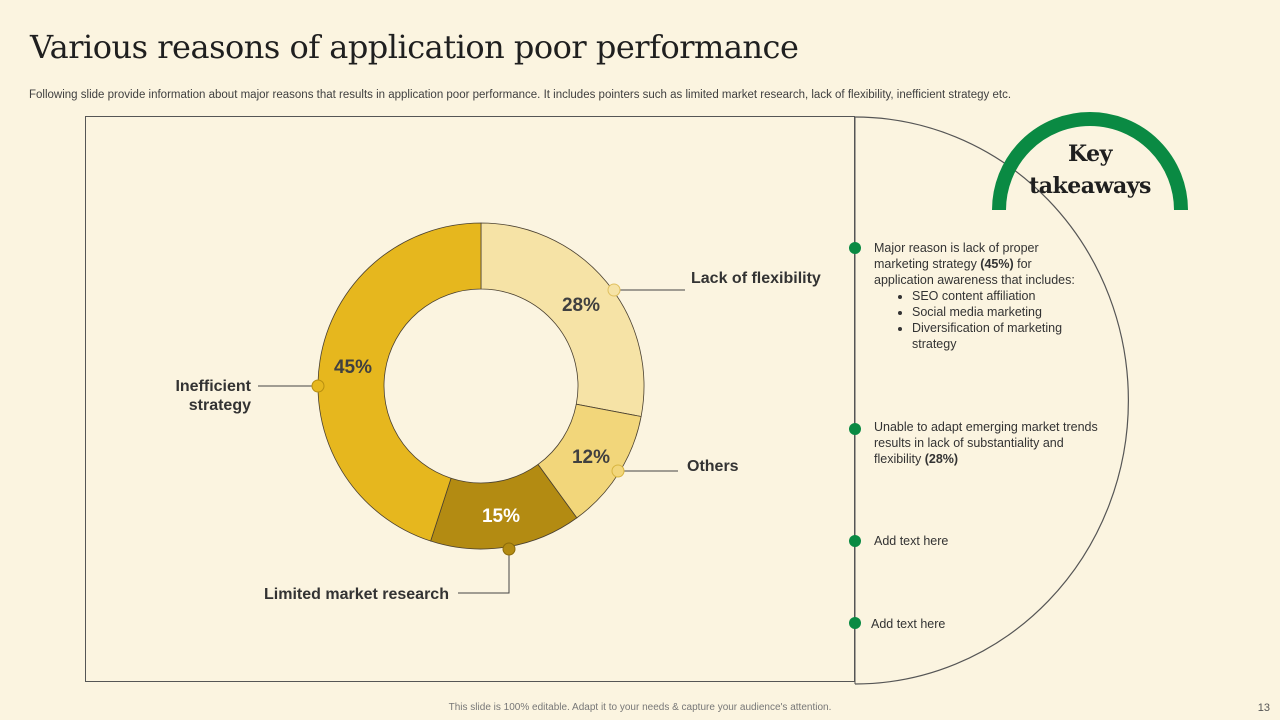 The height and width of the screenshot is (720, 1280). What do you see at coordinates (591, 457) in the screenshot?
I see `slice-label-others: 12%` at bounding box center [591, 457].